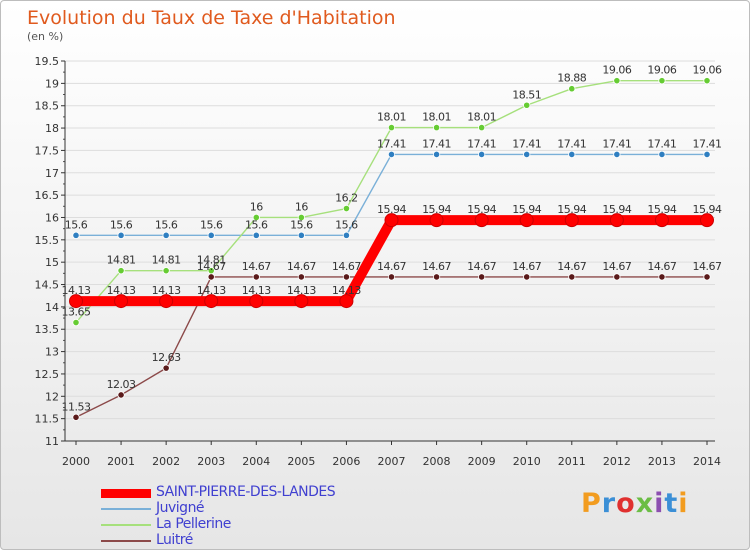 The height and width of the screenshot is (550, 750). I want to click on logo-letter: t, so click(671, 503).